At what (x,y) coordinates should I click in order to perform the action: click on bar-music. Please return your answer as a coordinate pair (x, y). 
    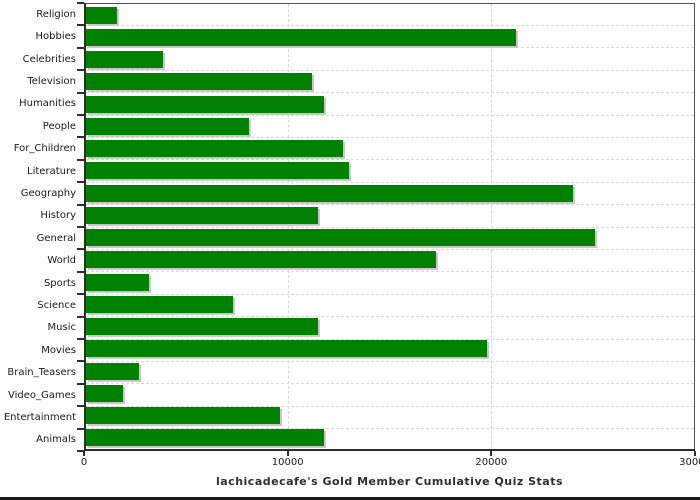
    Looking at the image, I should click on (202, 327).